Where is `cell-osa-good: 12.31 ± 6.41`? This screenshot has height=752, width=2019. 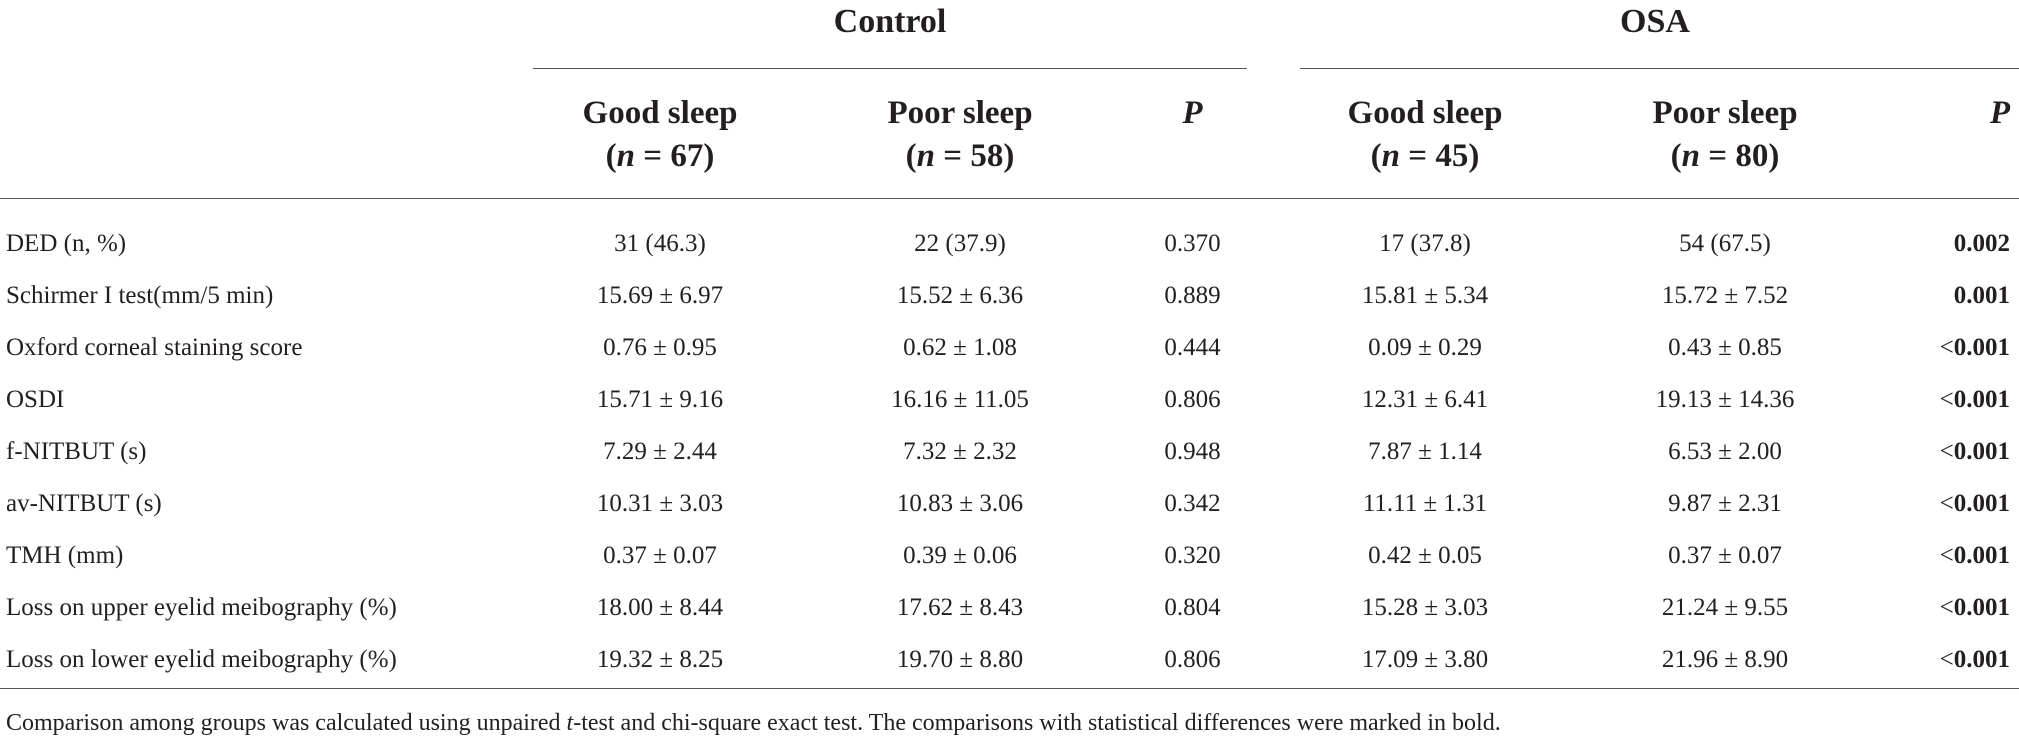
cell-osa-good: 12.31 ± 6.41 is located at coordinates (1425, 399).